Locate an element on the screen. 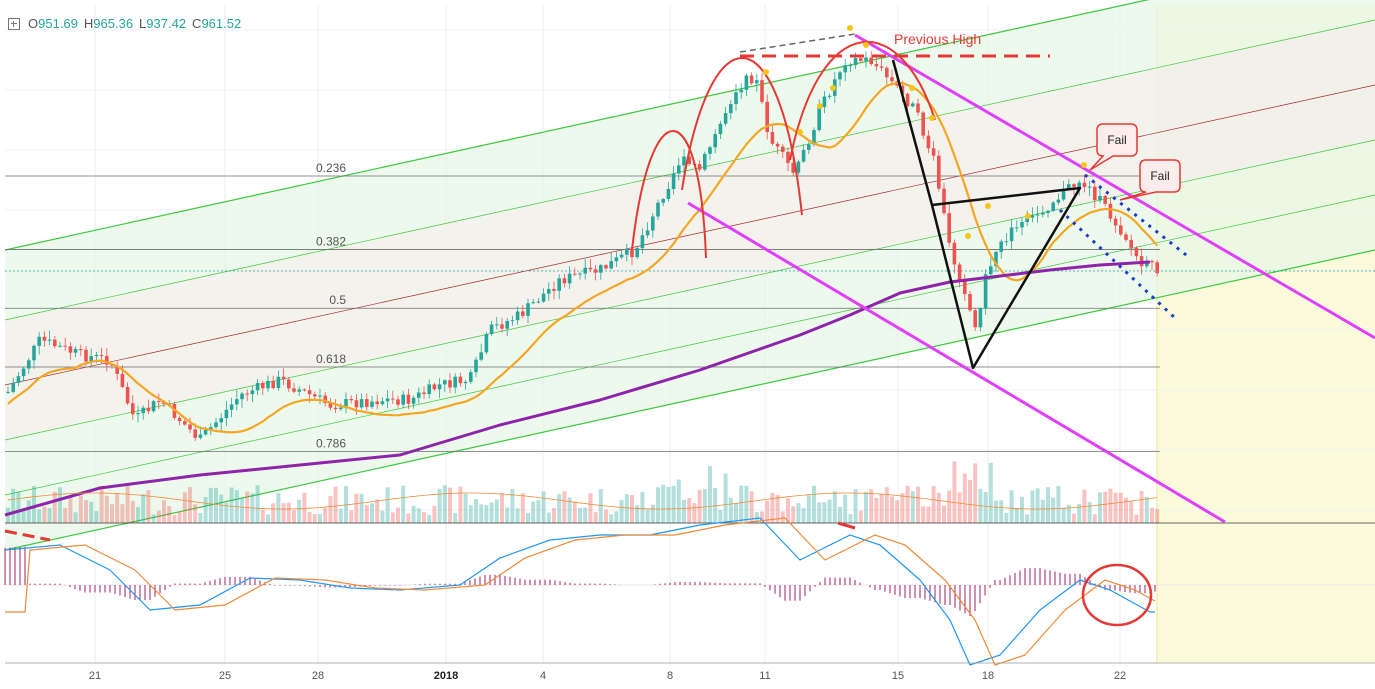 This screenshot has height=689, width=1375. fib-label-3: 0.618 is located at coordinates (331, 359).